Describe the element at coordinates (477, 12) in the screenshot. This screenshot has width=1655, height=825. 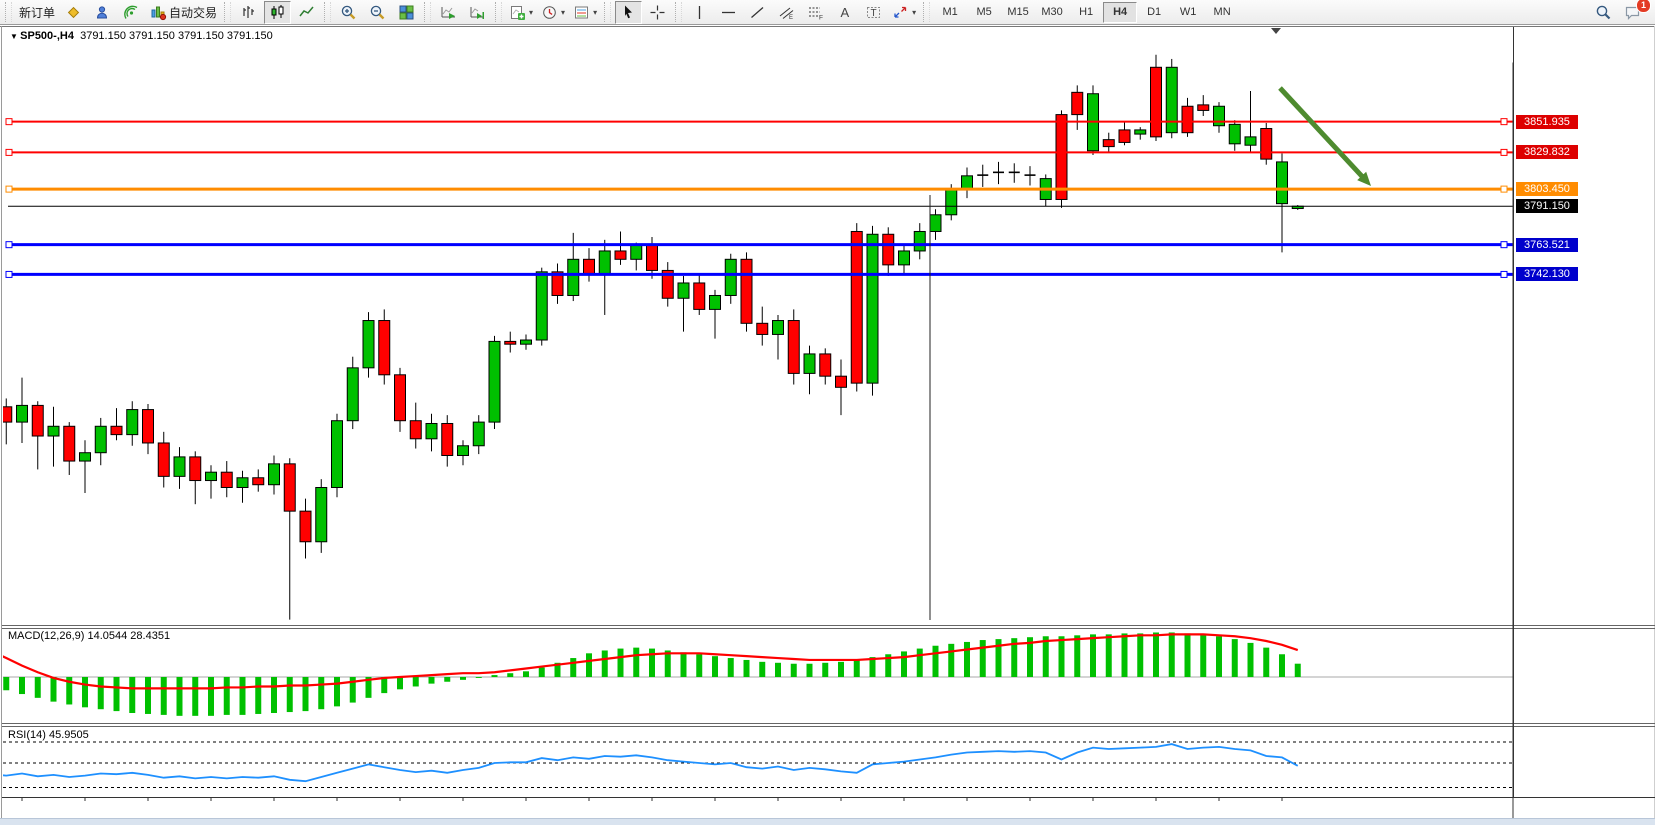
I see `chart-shift-button` at that location.